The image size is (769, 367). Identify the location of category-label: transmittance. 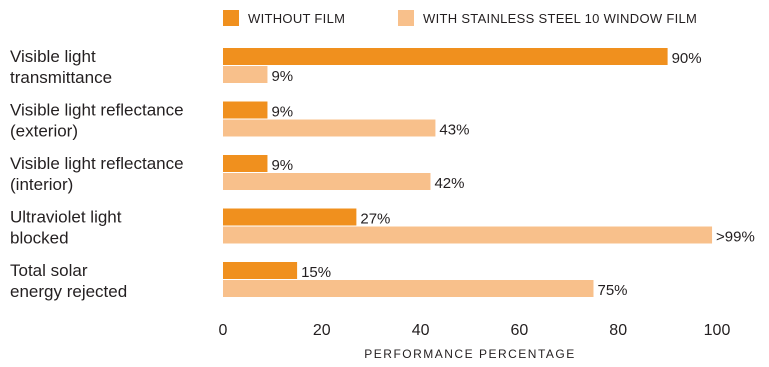
(61, 77).